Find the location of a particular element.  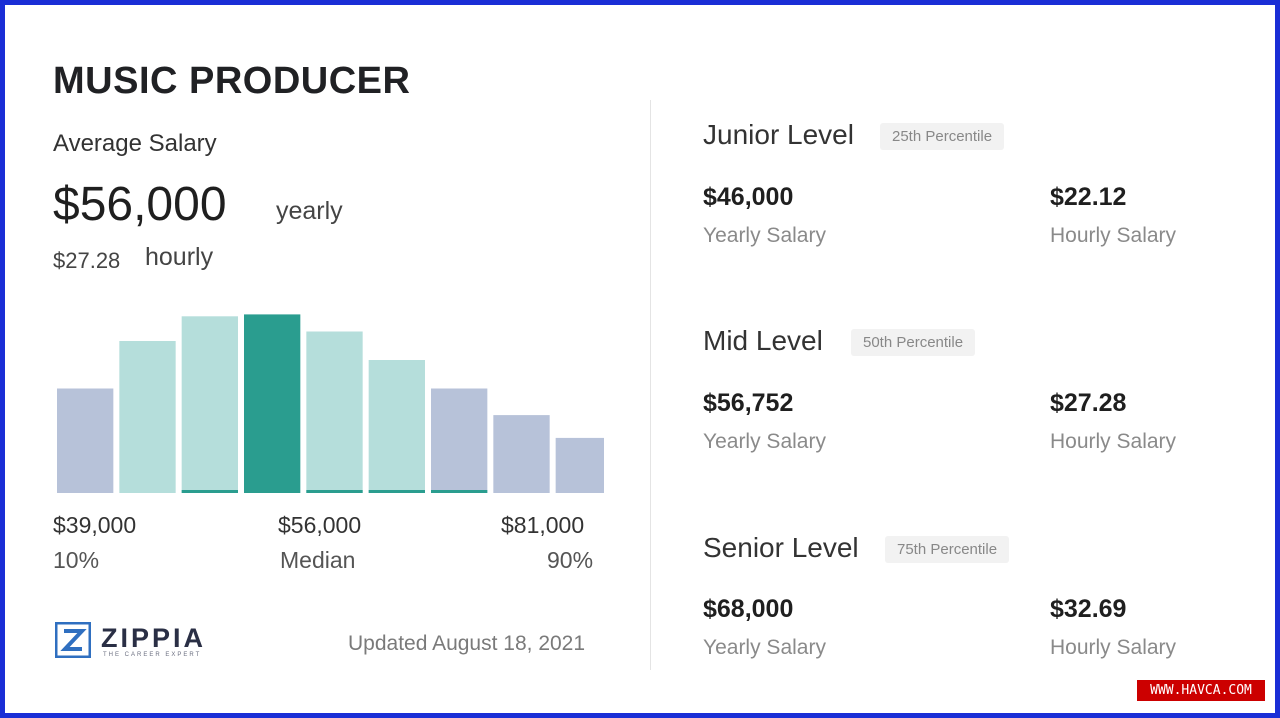

axis-low-percent: 10% is located at coordinates (76, 560).